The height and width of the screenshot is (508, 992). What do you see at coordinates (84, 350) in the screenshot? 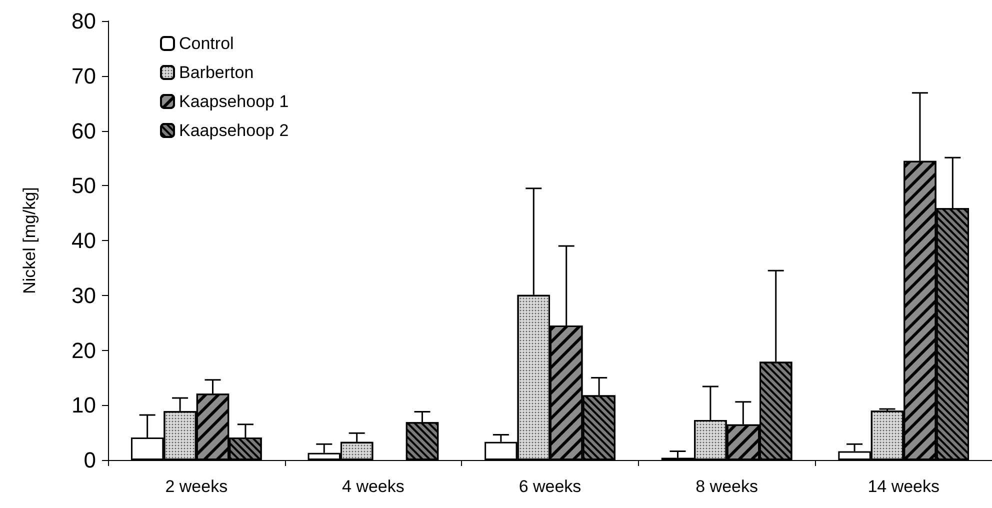
I see `y-tick-label: 20` at bounding box center [84, 350].